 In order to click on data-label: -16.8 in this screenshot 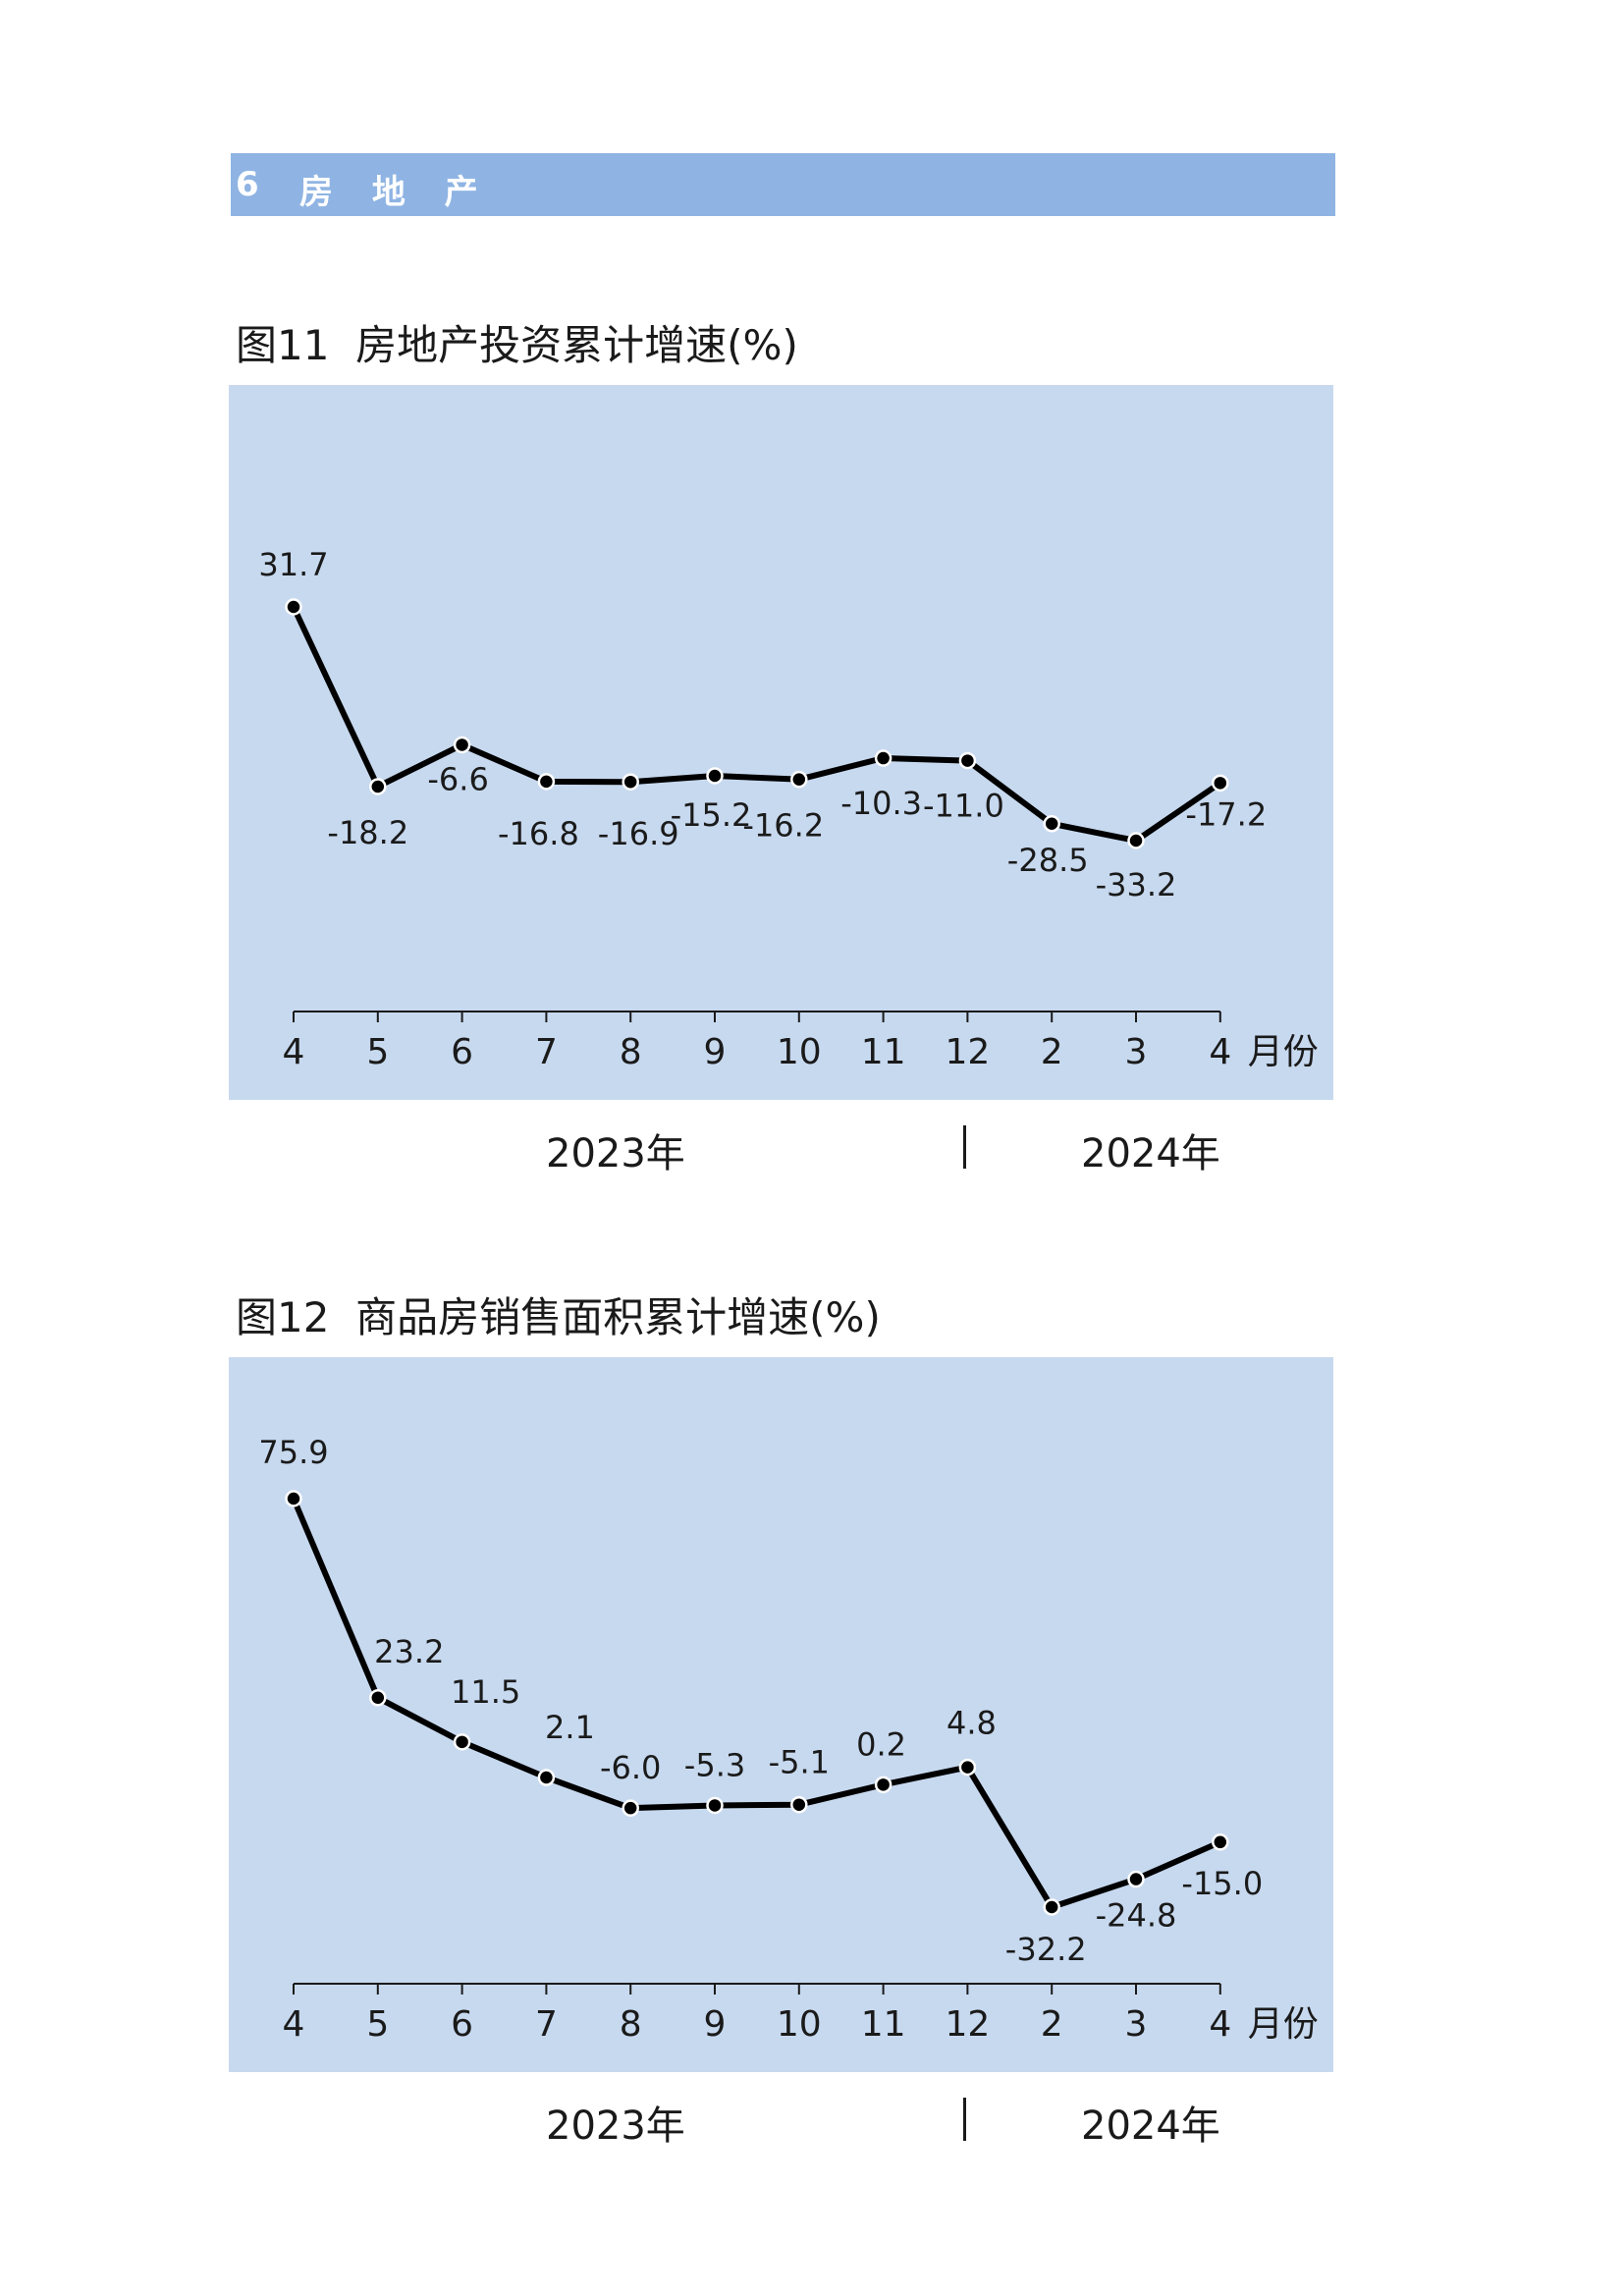, I will do `click(539, 833)`.